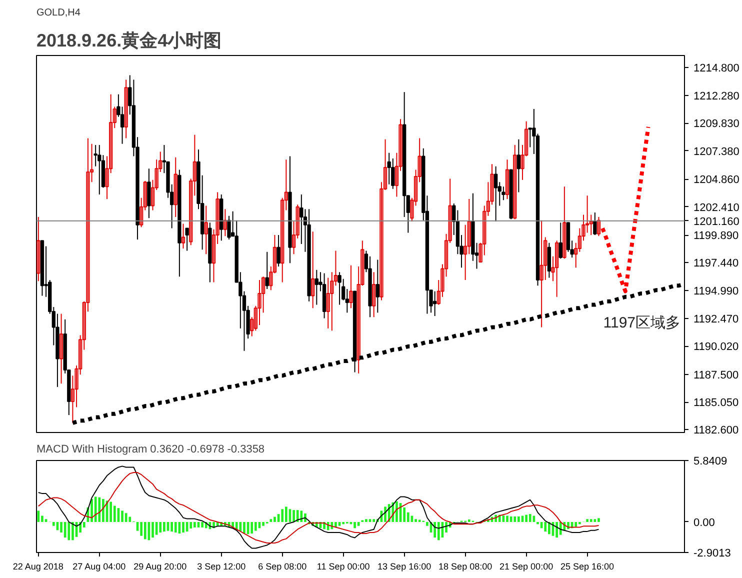 This screenshot has width=742, height=578. Describe the element at coordinates (716, 236) in the screenshot. I see `y-tick-label: 1199.890` at that location.